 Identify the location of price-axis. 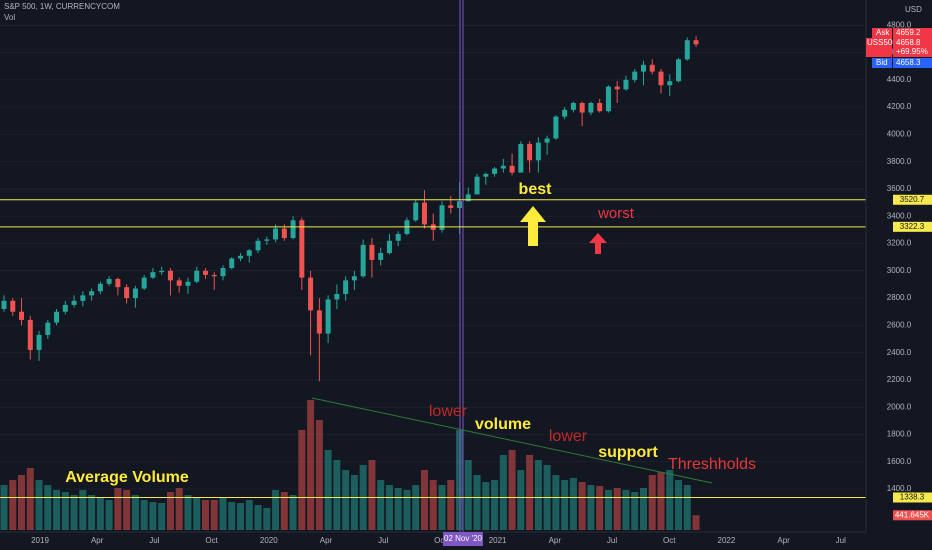
(899, 275).